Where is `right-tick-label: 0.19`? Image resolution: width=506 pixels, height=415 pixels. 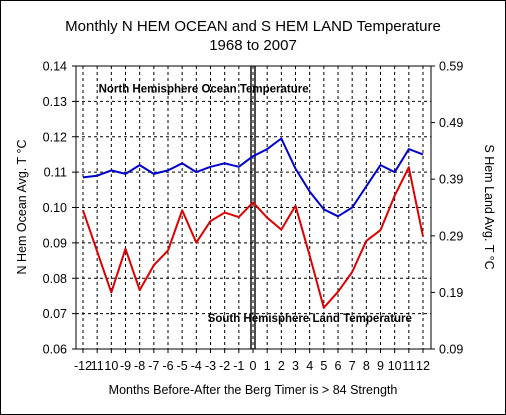 right-tick-label: 0.19 is located at coordinates (451, 293).